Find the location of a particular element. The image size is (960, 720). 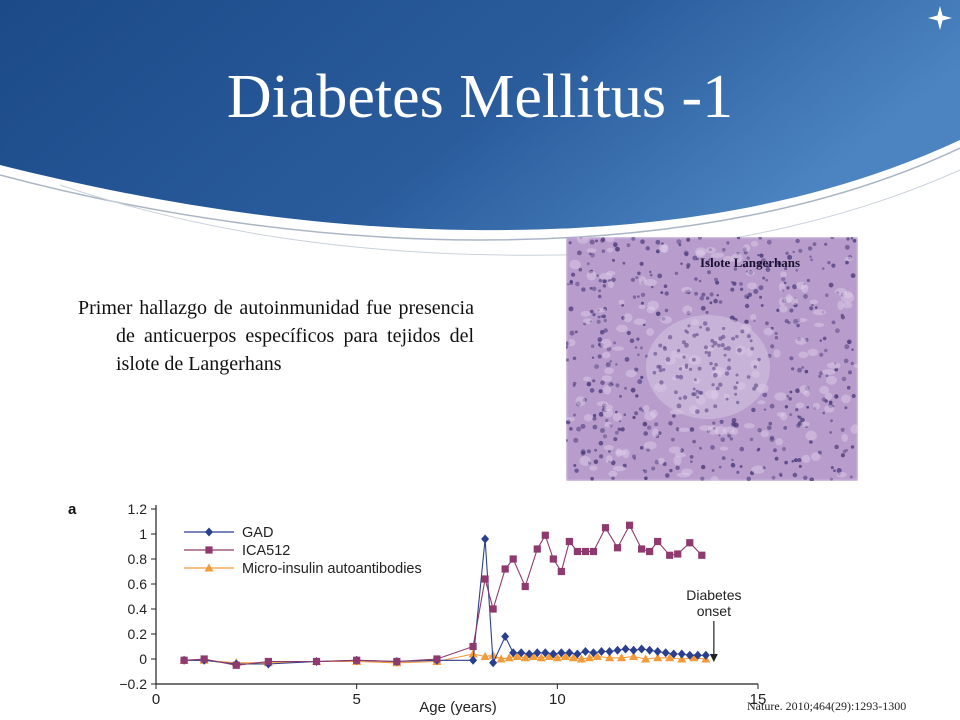

x-tick-label: 10 is located at coordinates (557, 699).